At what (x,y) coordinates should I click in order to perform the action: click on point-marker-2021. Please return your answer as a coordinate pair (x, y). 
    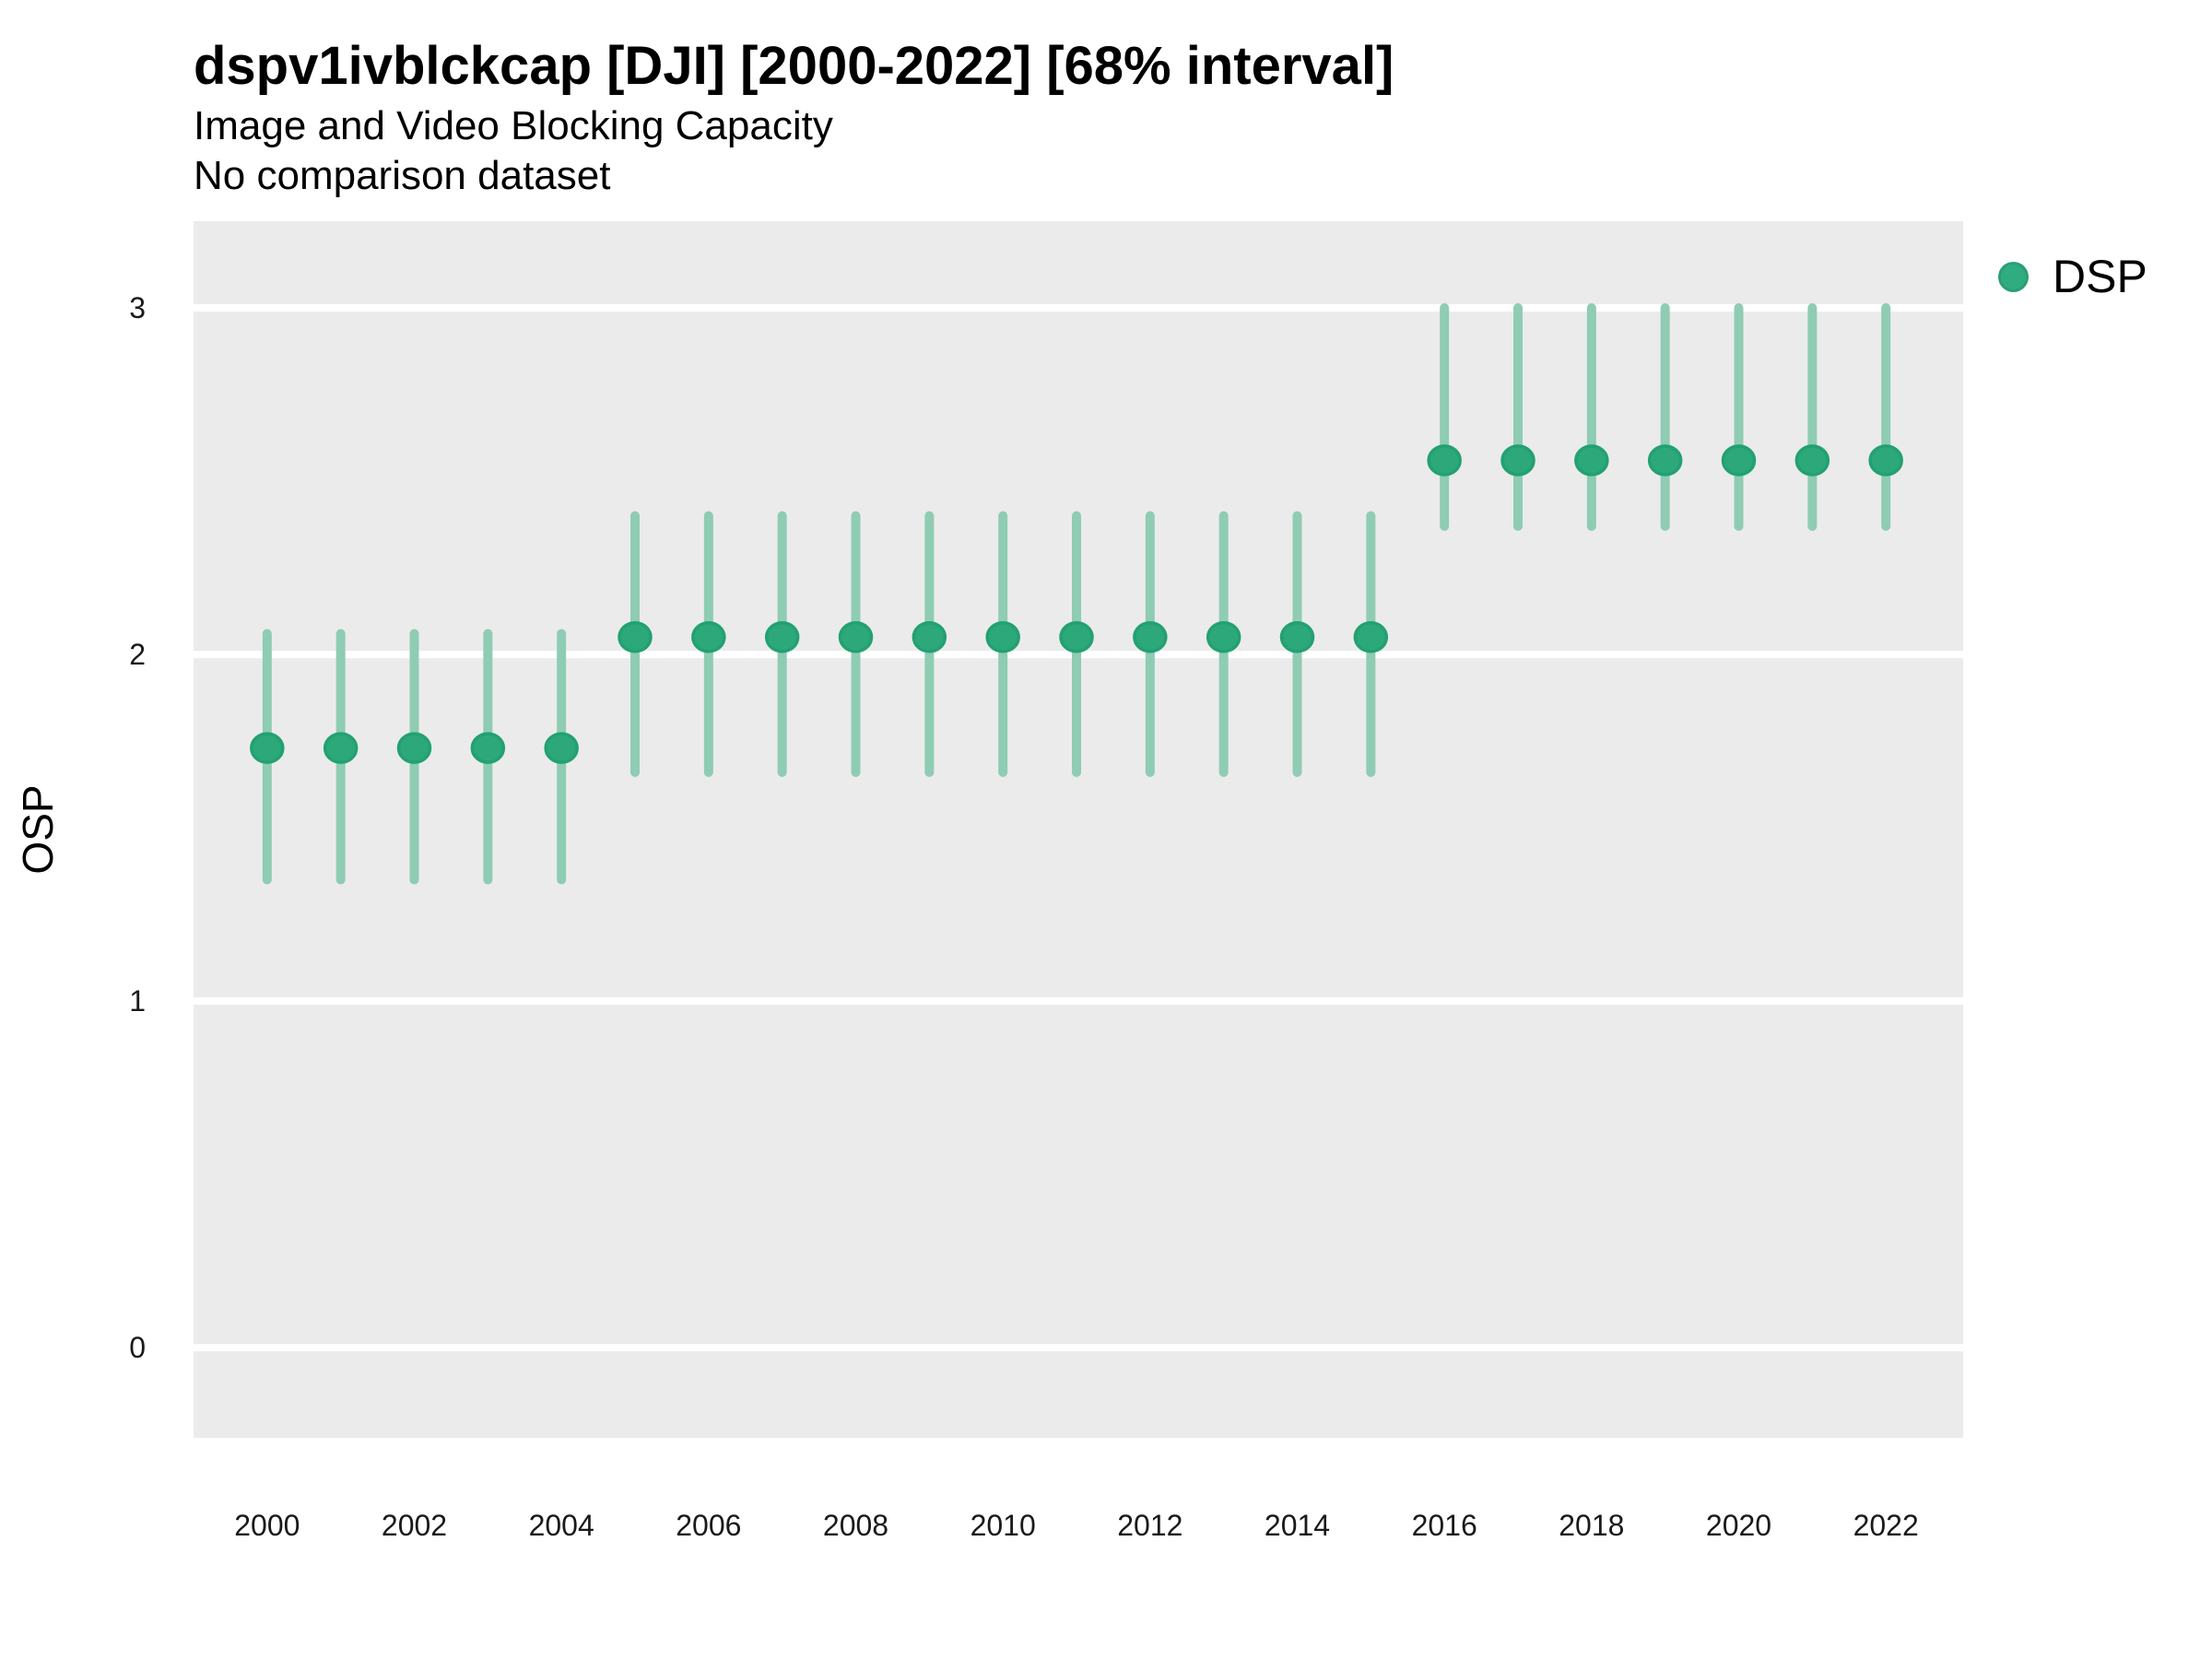
    Looking at the image, I should click on (1812, 460).